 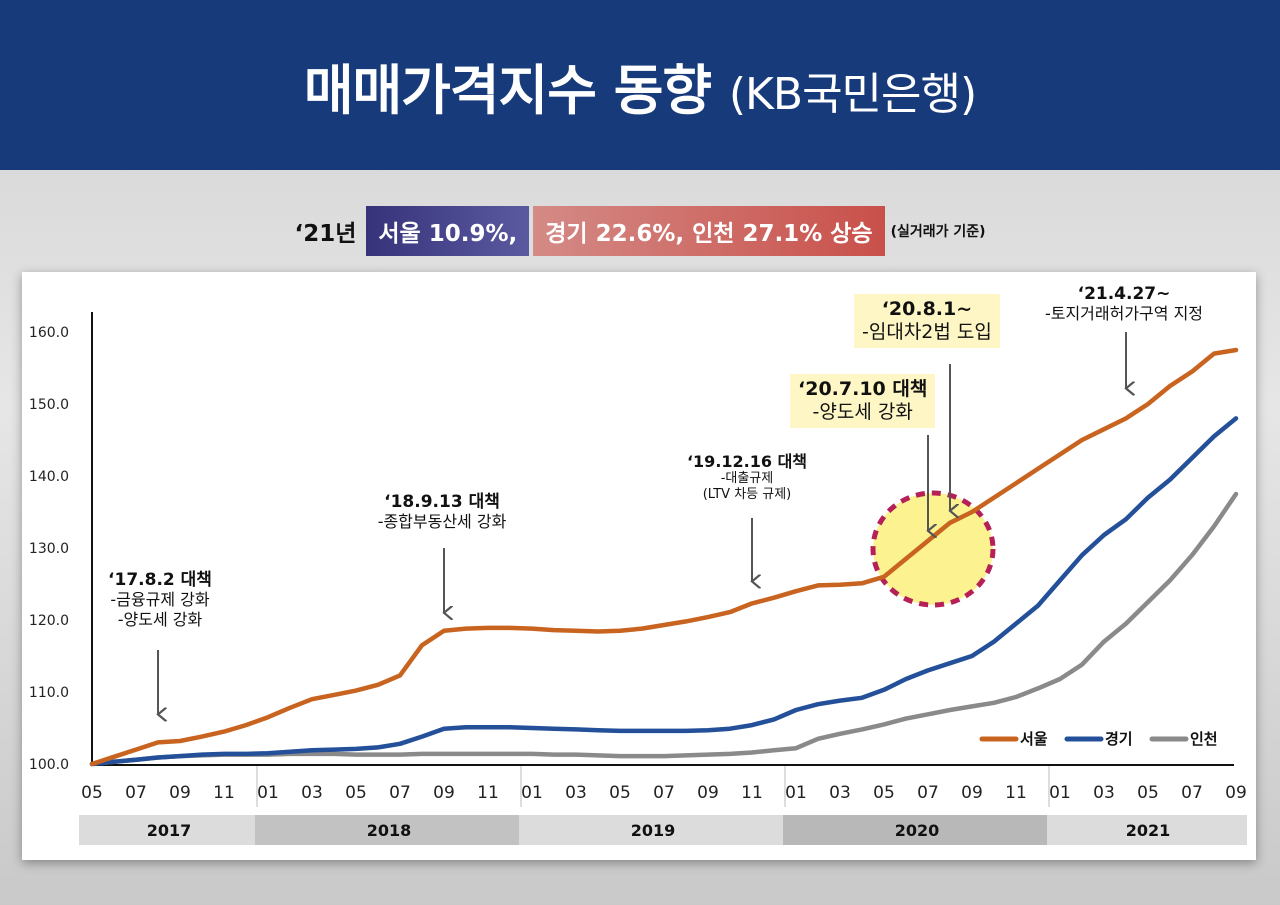 I want to click on year-band-2020, so click(x=916, y=830).